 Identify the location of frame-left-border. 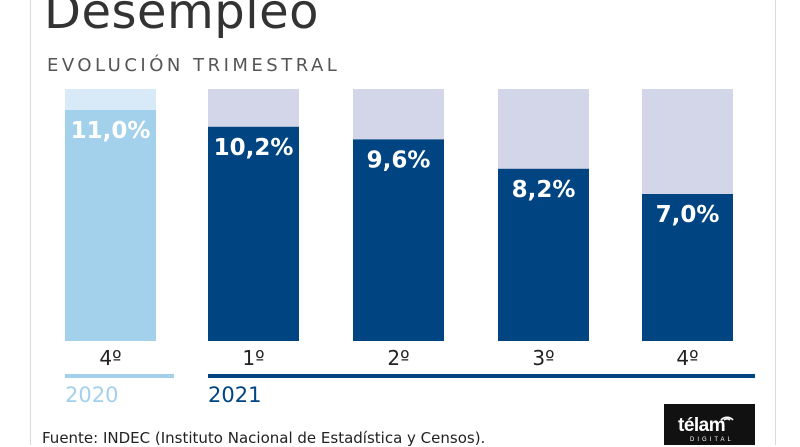
(30, 222).